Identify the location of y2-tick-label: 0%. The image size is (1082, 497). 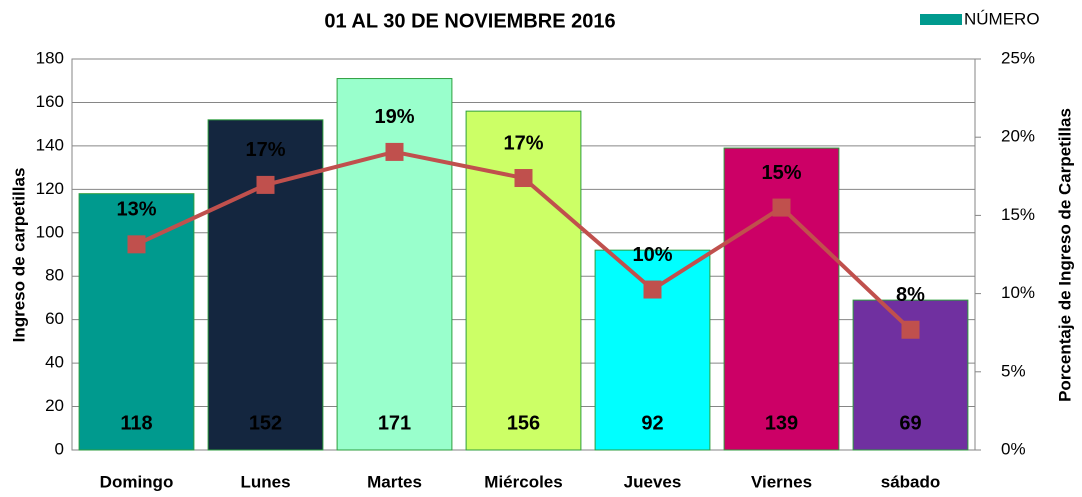
(1013, 448).